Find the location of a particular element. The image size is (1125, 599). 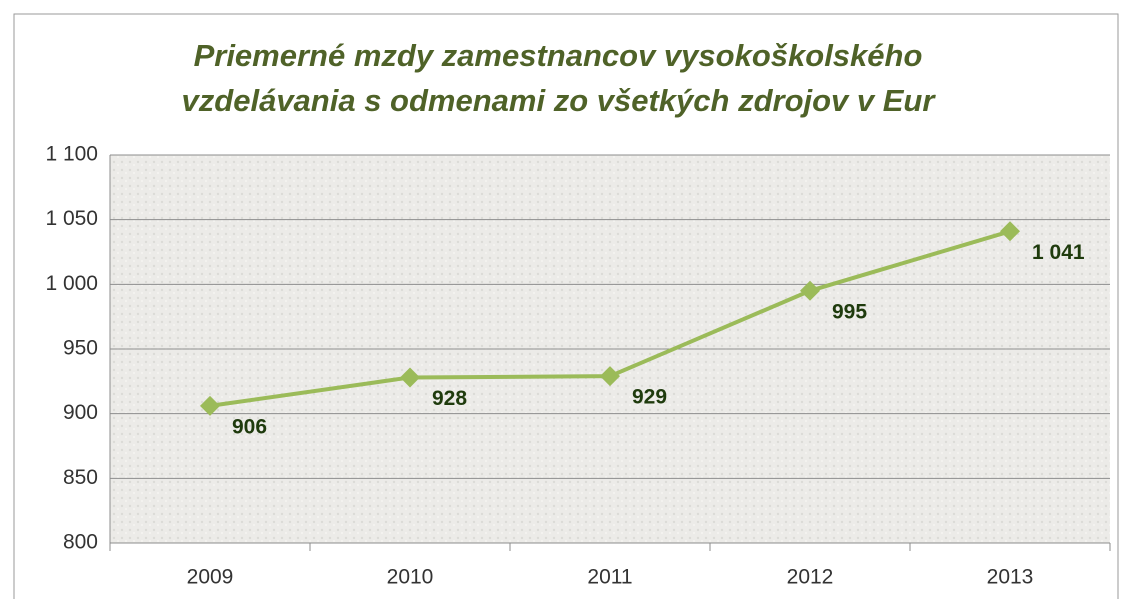

y-tick-label: 950 is located at coordinates (80, 348).